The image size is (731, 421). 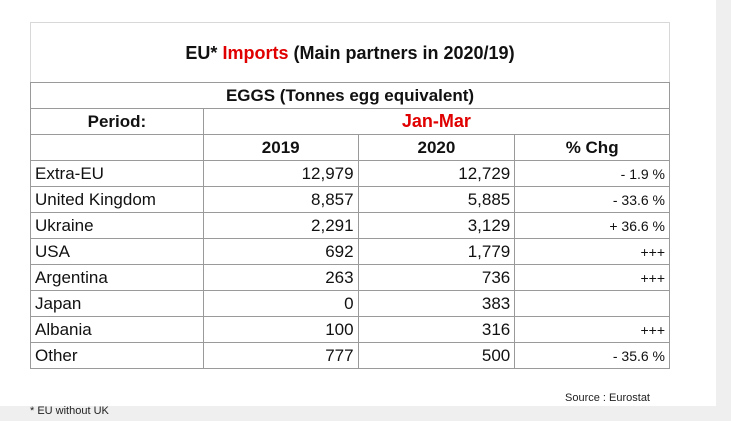 I want to click on data-row: USA 692 1,779 +++, so click(x=350, y=251).